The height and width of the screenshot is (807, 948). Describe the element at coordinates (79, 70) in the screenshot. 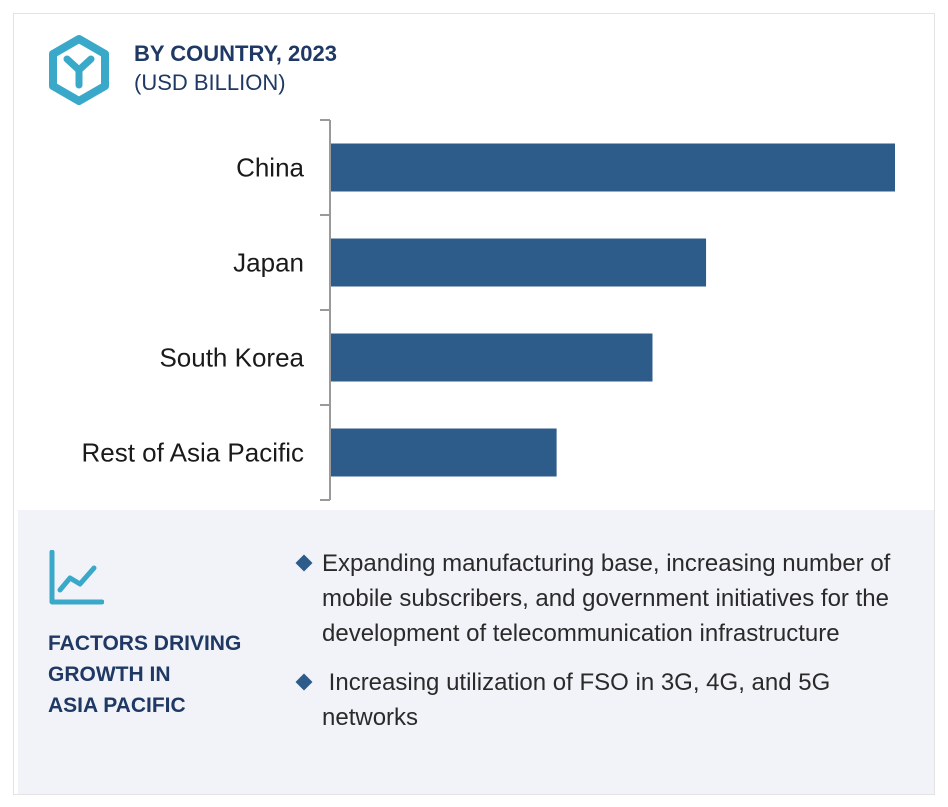

I see `hexagon-y-logo-icon` at that location.